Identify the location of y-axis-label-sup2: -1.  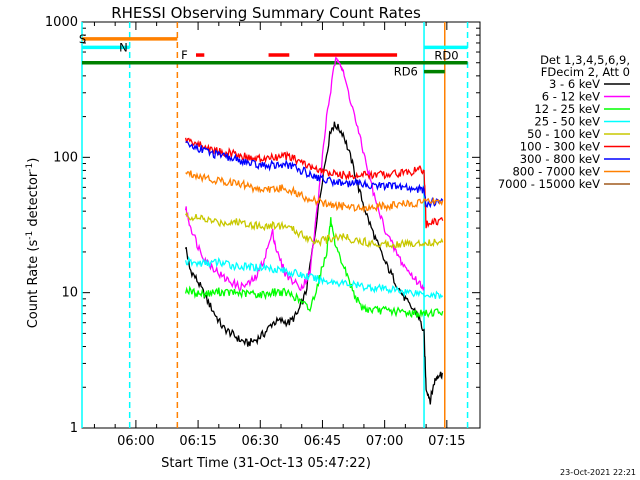
(30, 167).